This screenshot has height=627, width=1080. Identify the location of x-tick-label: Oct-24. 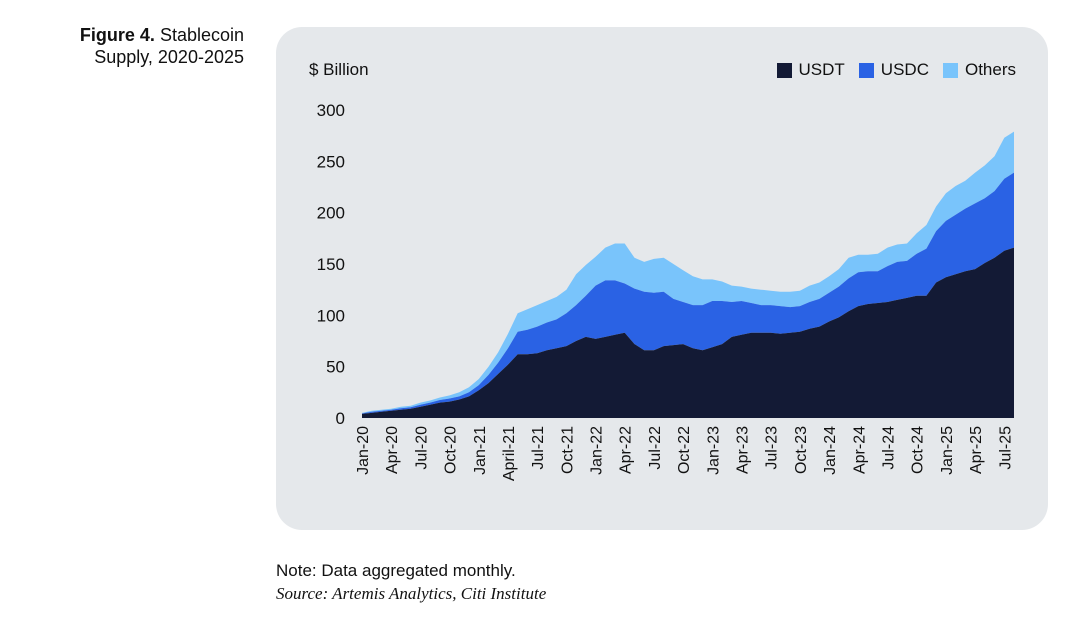
(918, 450).